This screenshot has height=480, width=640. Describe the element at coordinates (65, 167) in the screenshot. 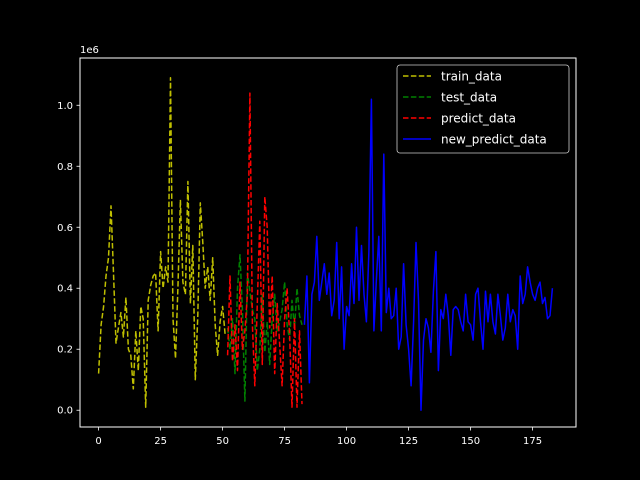

I see `y-tick-label: 0.8` at that location.